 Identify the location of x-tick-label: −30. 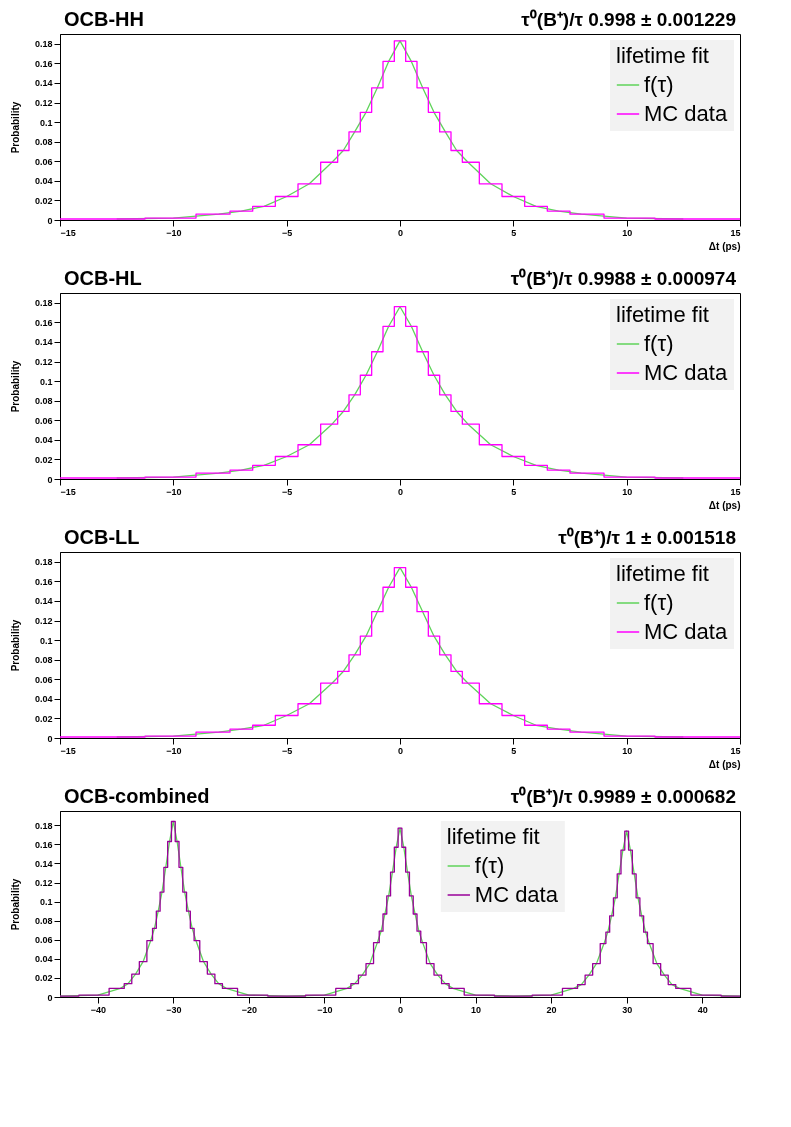
(174, 1009).